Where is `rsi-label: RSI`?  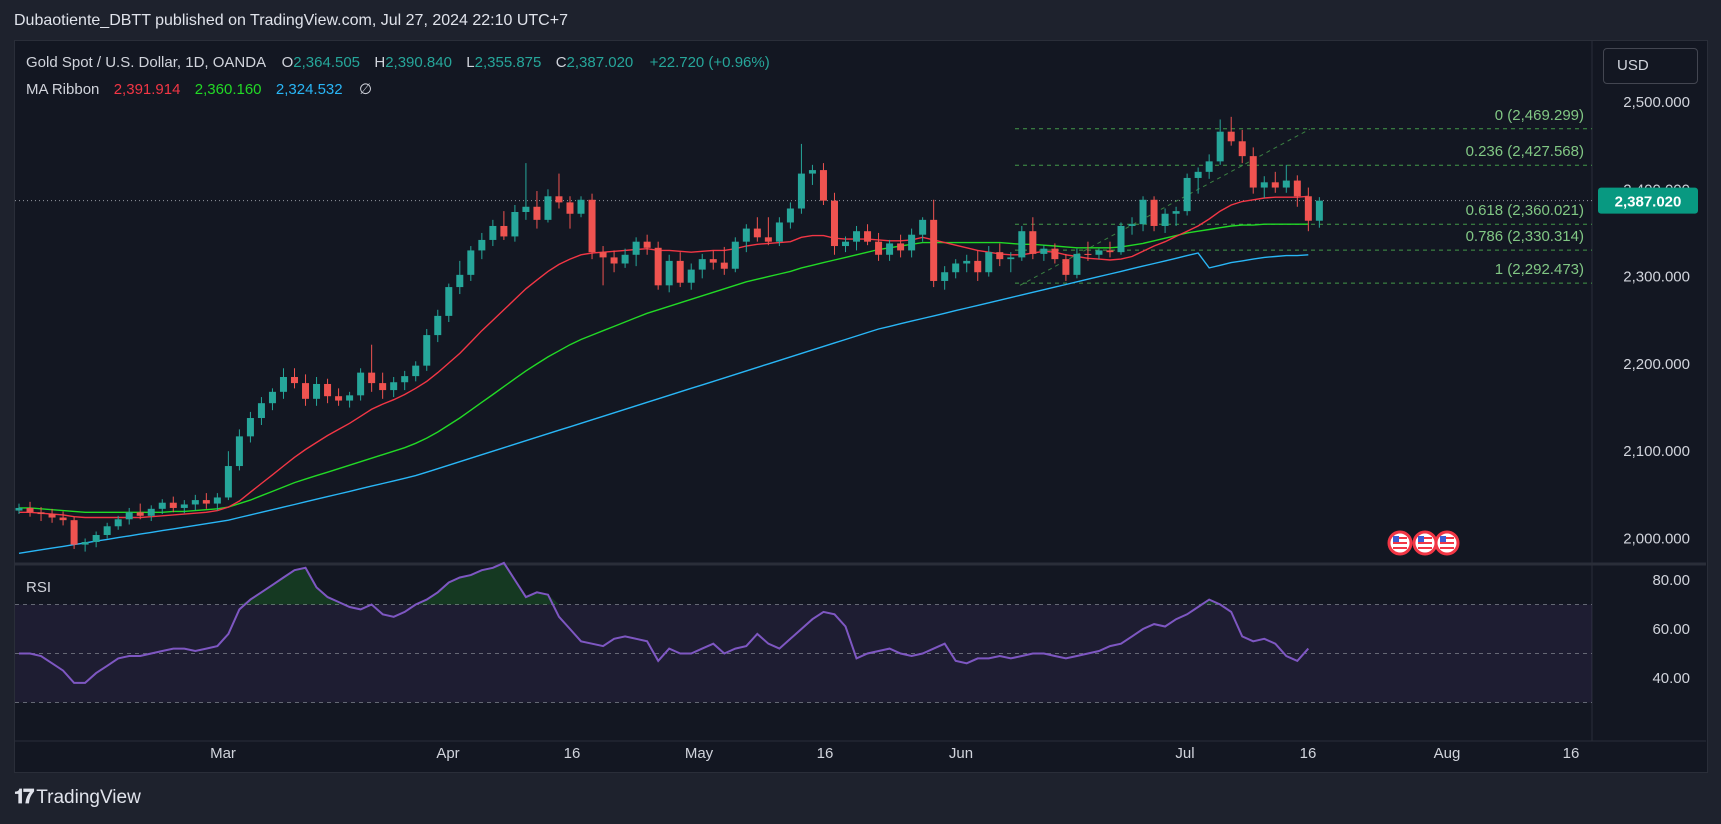 rsi-label: RSI is located at coordinates (39, 587).